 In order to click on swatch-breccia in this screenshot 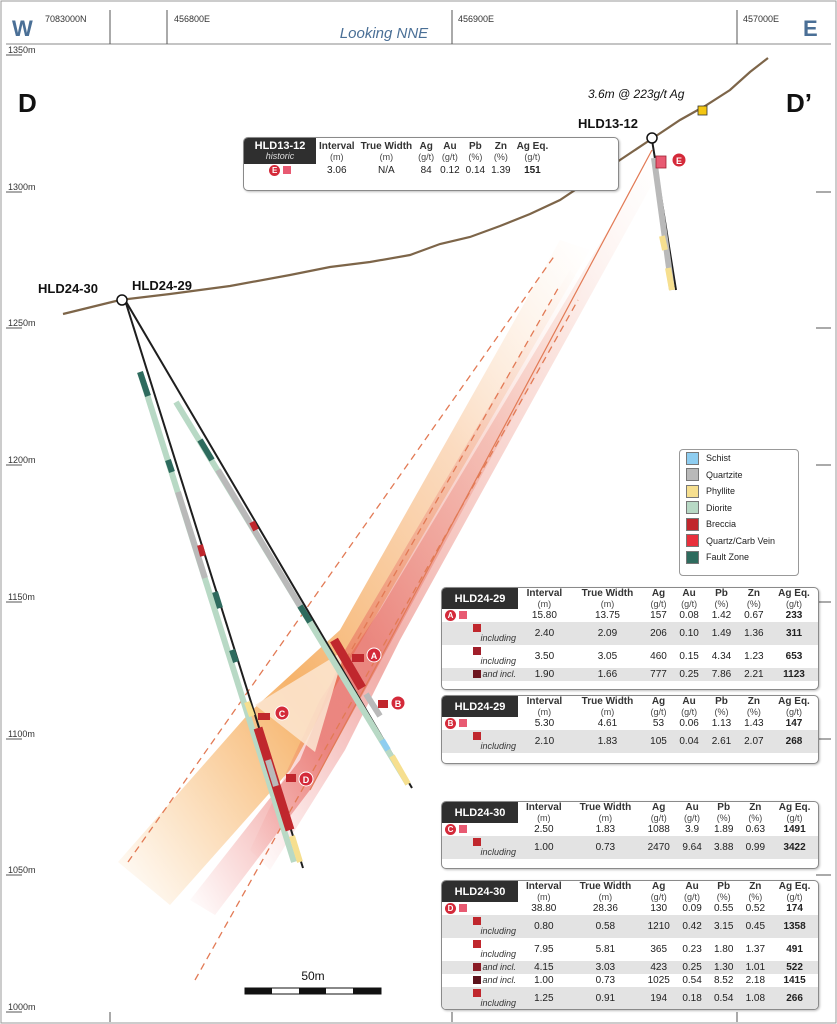, I will do `click(692, 524)`.